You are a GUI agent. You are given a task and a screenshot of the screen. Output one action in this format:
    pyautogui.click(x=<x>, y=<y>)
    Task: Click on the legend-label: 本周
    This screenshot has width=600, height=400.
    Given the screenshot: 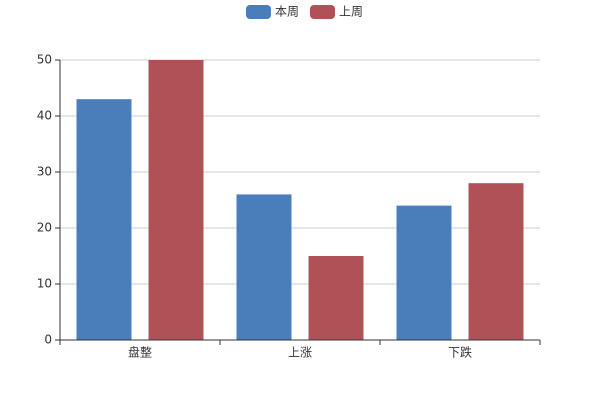 What is the action you would take?
    pyautogui.click(x=287, y=12)
    